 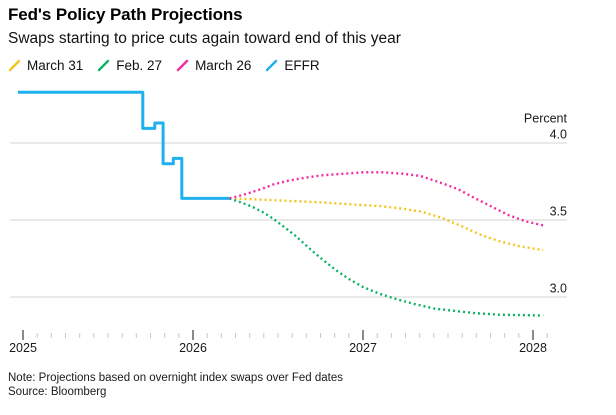 I want to click on x-tick-label: 2026, so click(x=193, y=348).